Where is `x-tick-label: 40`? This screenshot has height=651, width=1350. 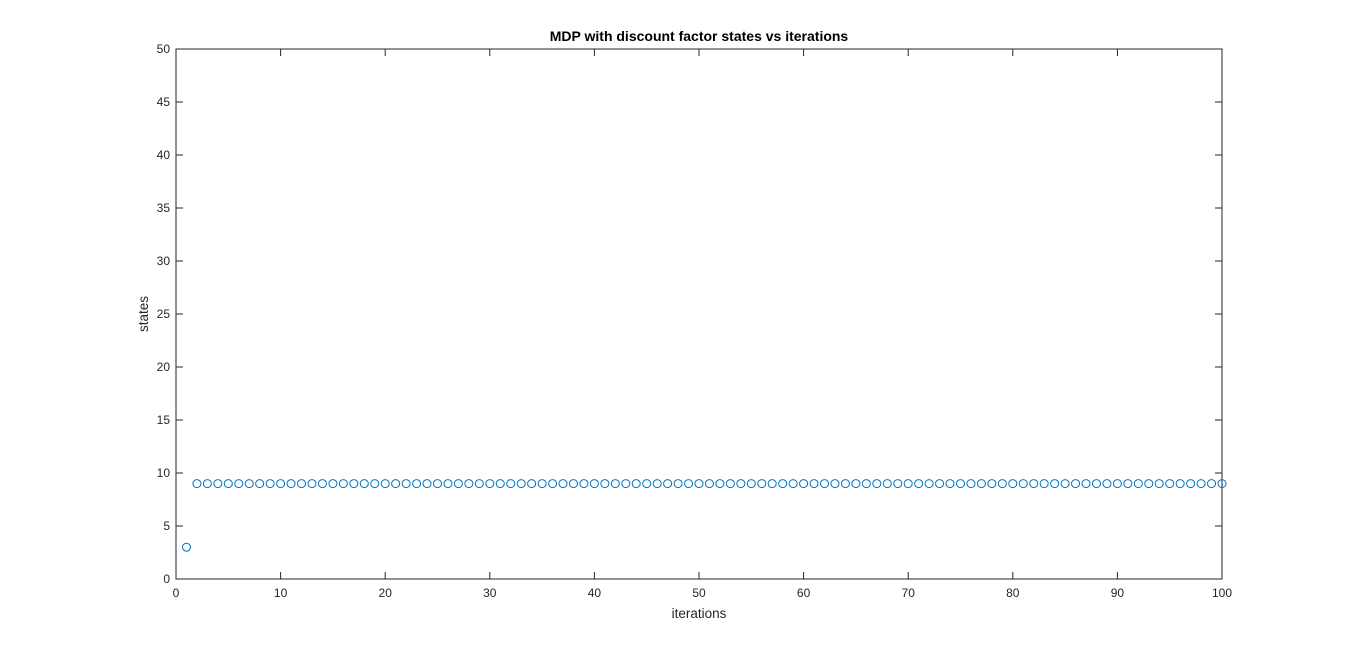 x-tick-label: 40 is located at coordinates (595, 593).